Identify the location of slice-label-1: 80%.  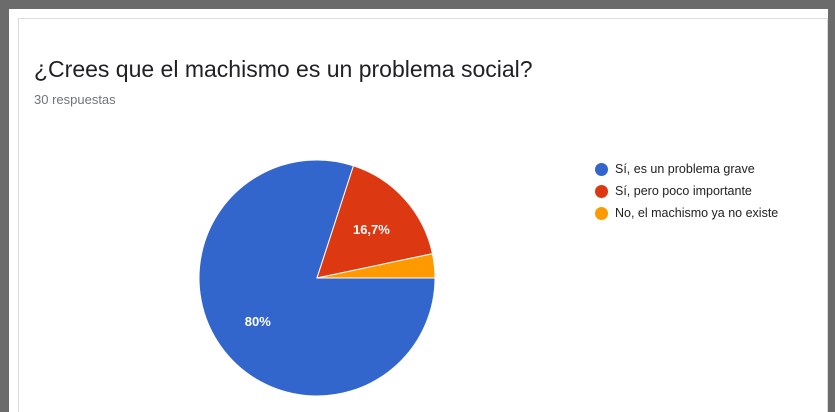
(258, 321).